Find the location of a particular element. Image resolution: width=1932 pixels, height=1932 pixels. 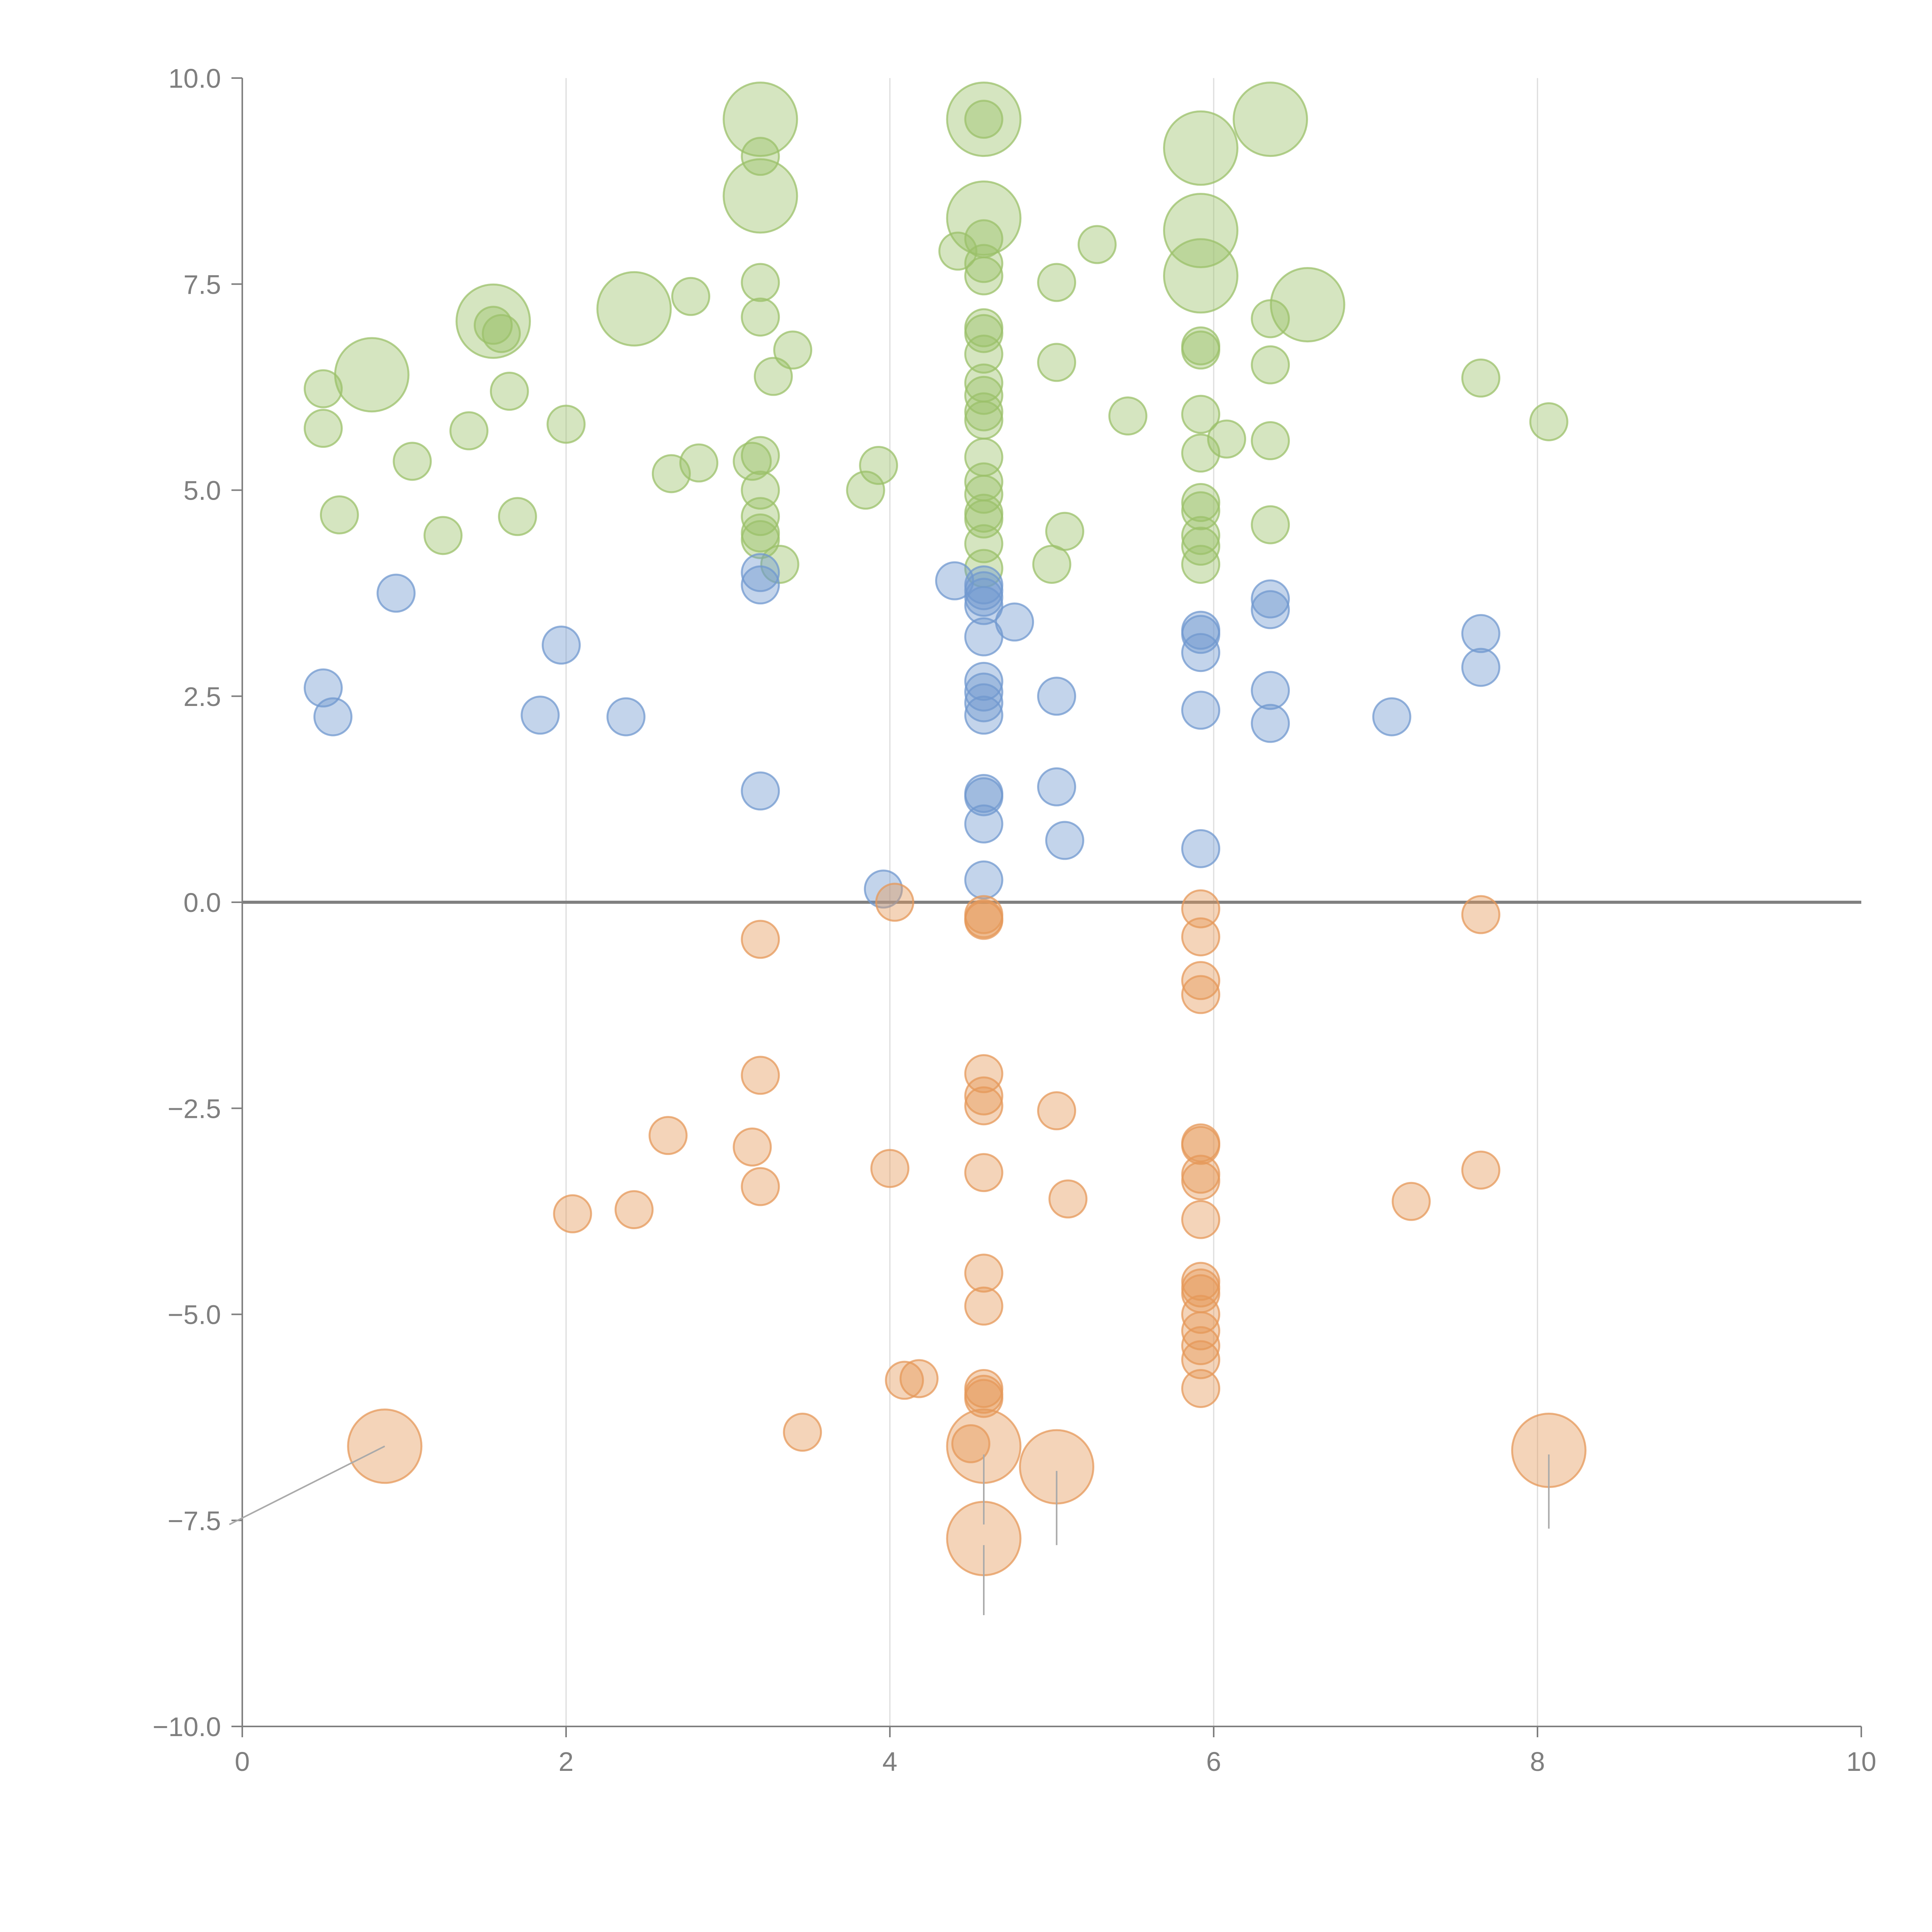

annotation-leader-line is located at coordinates (307, 1485).